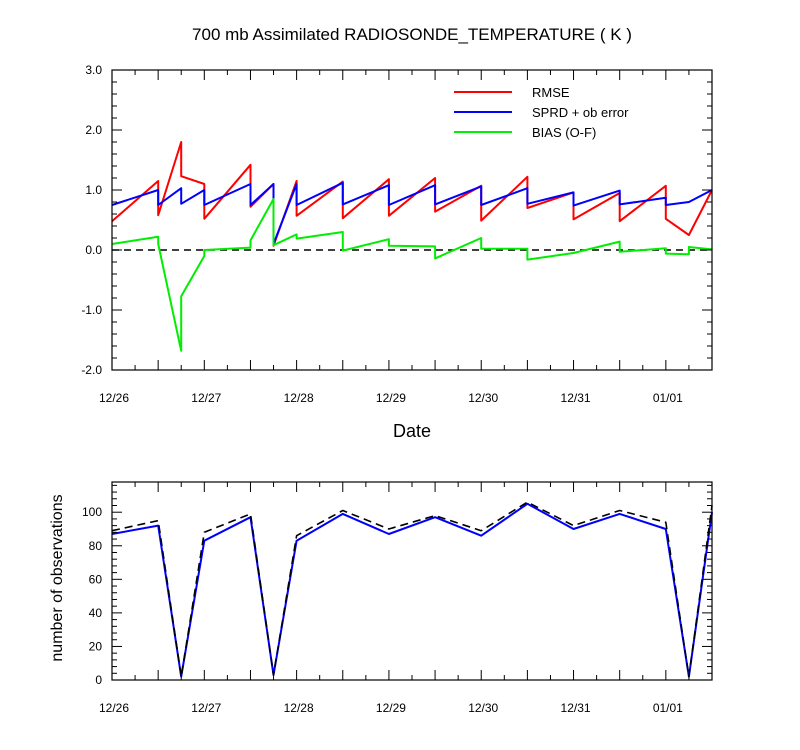 The image size is (800, 750). I want to click on y-tick-label: 2.0, so click(93, 130).